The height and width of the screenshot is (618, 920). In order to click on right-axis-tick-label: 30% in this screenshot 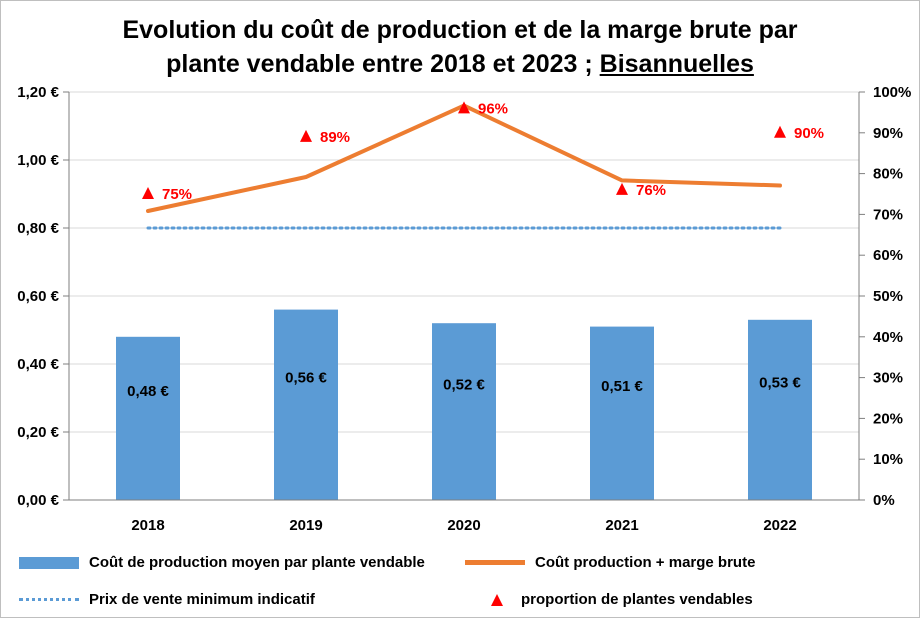, I will do `click(888, 378)`.